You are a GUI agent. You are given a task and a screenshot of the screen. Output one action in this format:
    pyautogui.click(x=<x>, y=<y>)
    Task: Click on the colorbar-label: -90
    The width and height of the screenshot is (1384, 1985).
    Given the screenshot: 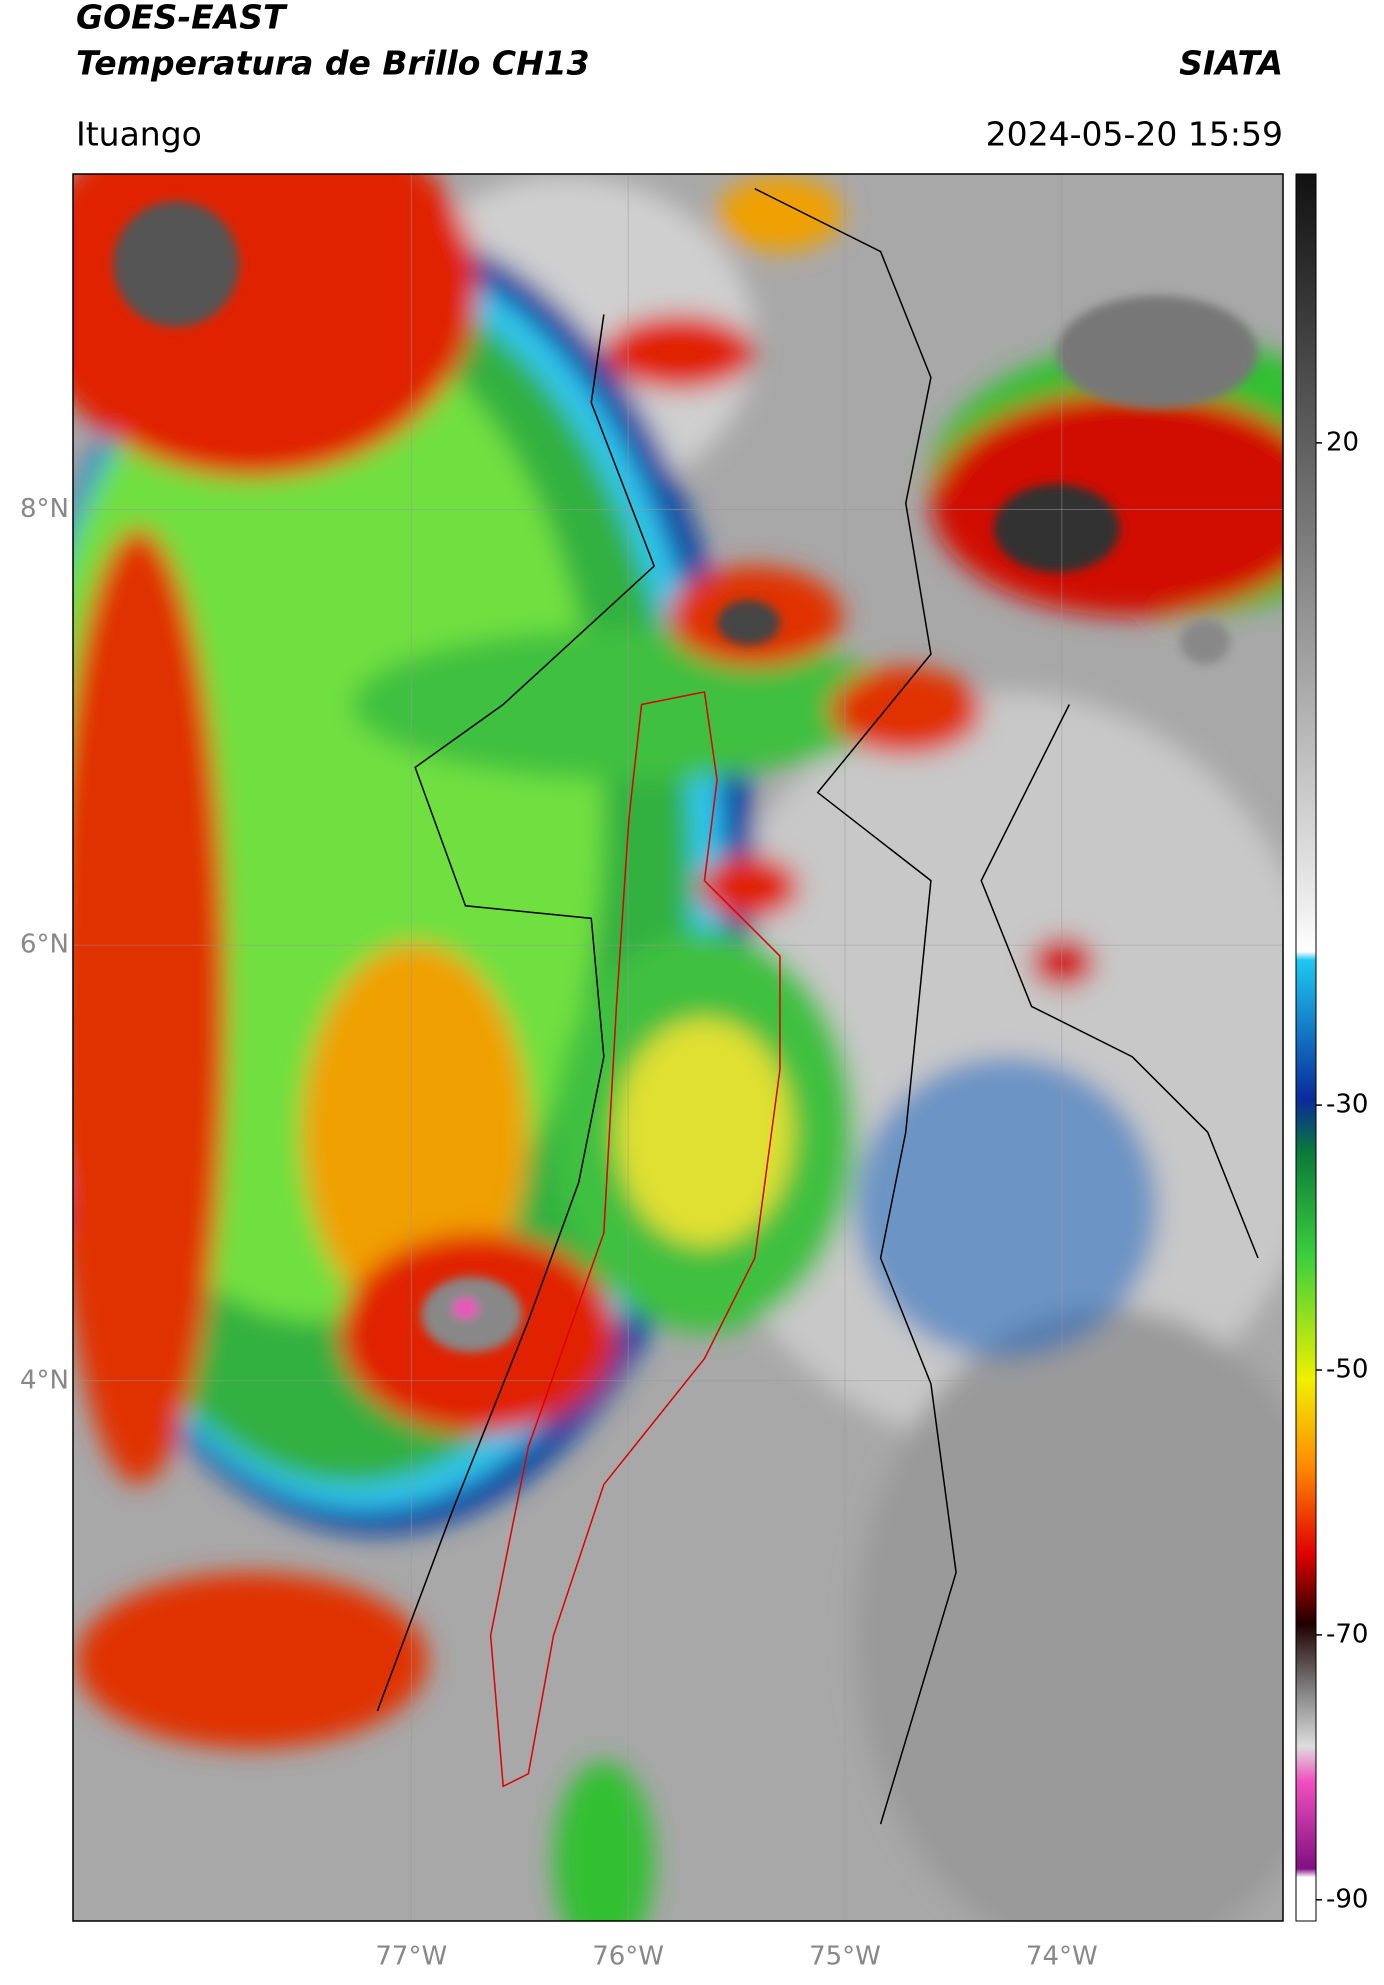 What is the action you would take?
    pyautogui.click(x=1347, y=1899)
    